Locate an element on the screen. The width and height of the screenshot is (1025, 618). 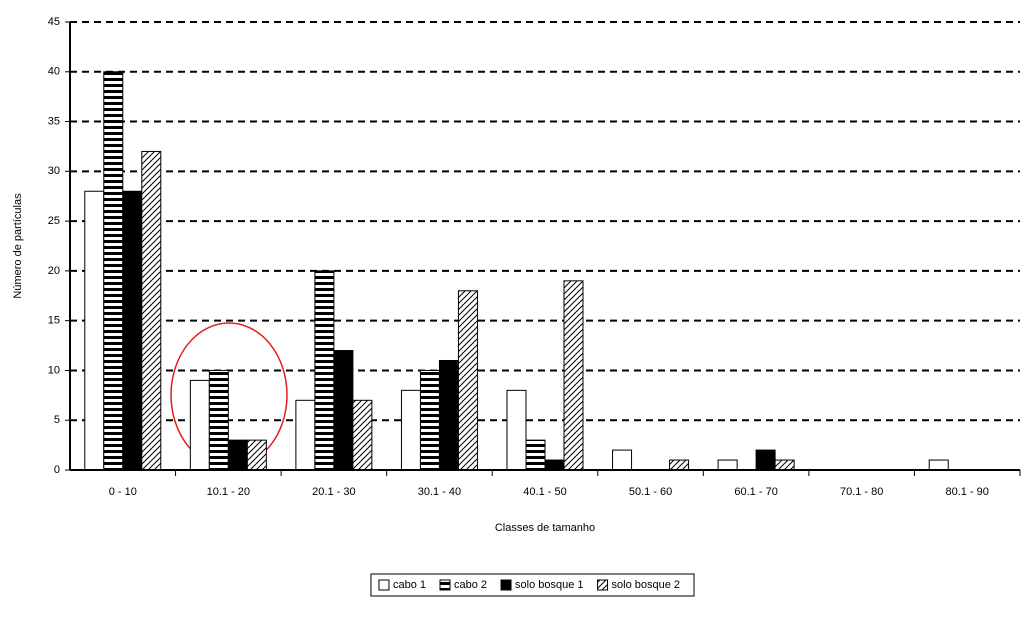
legend-box is located at coordinates (532, 585).